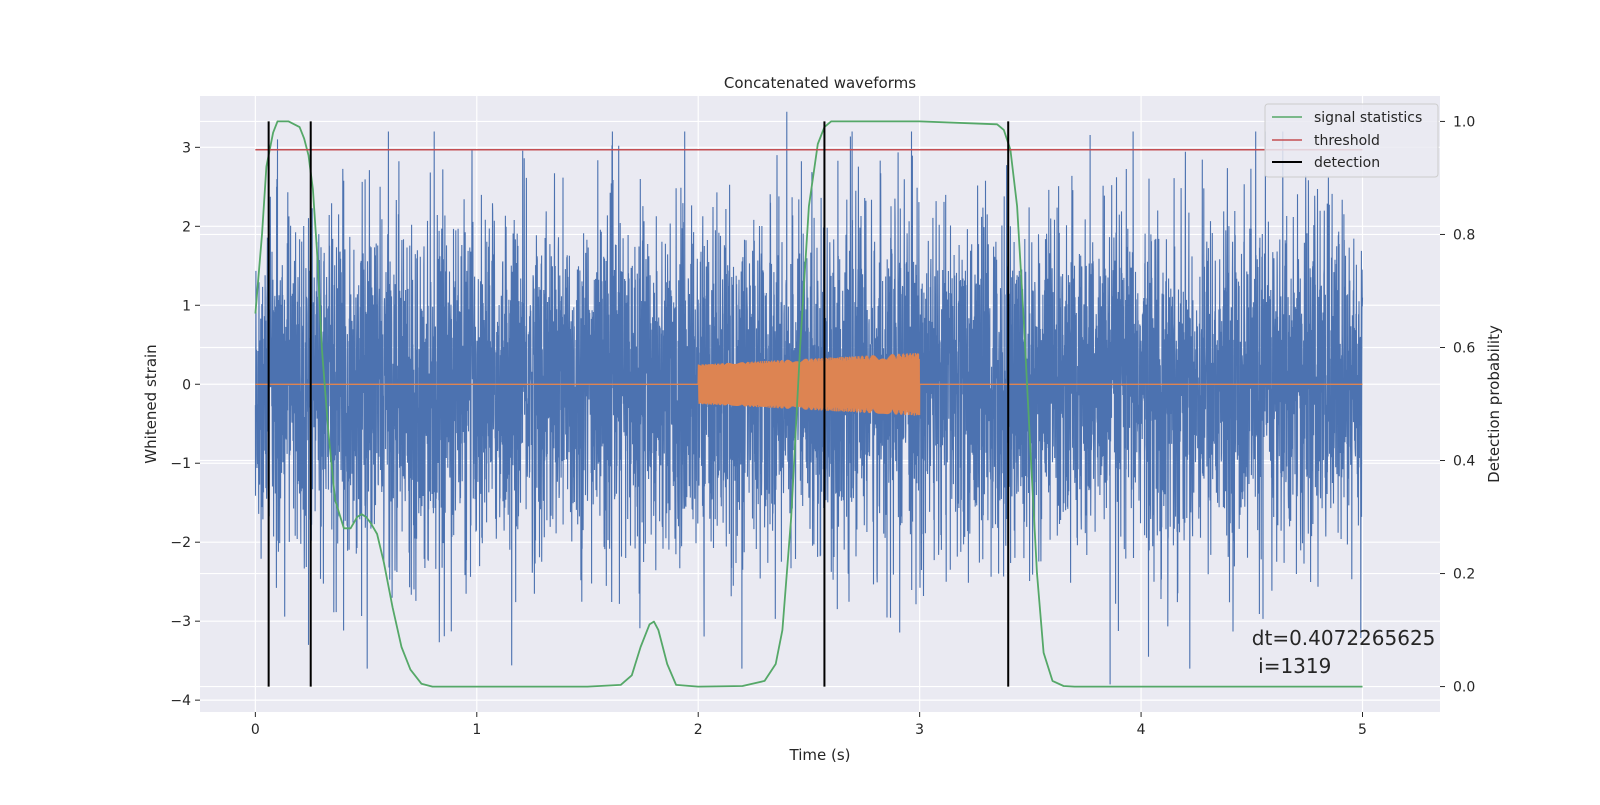 The height and width of the screenshot is (805, 1600). I want to click on x-tick-label: 4, so click(1141, 730).